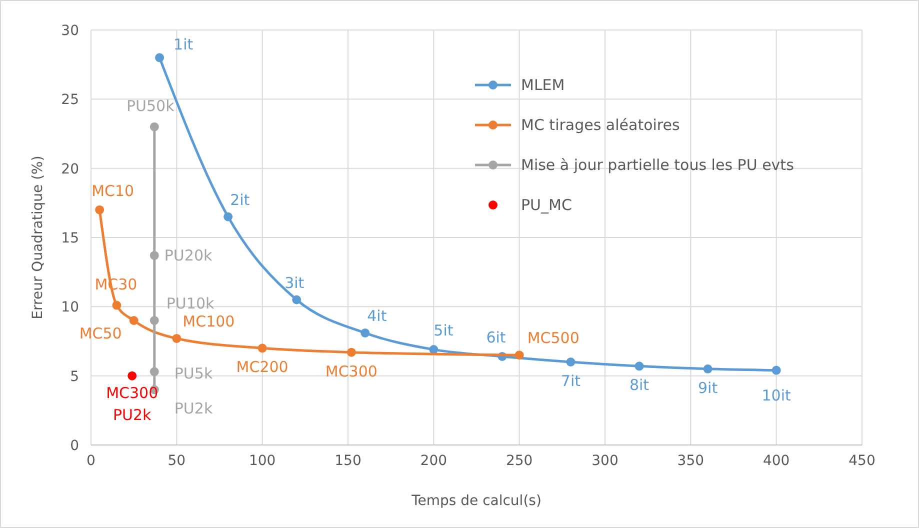 The height and width of the screenshot is (528, 919). What do you see at coordinates (208, 321) in the screenshot?
I see `annotation: MC100` at bounding box center [208, 321].